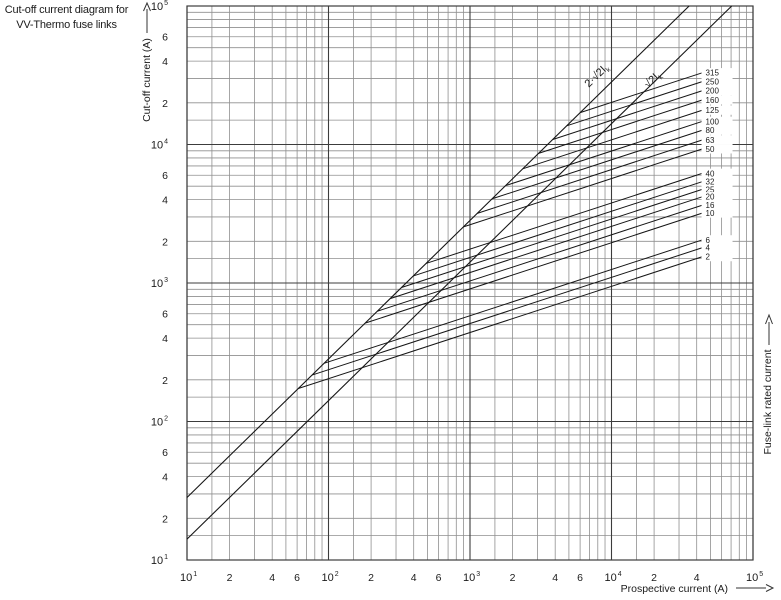 This screenshot has height=600, width=781. I want to click on y-tick-60: 6, so click(165, 453).